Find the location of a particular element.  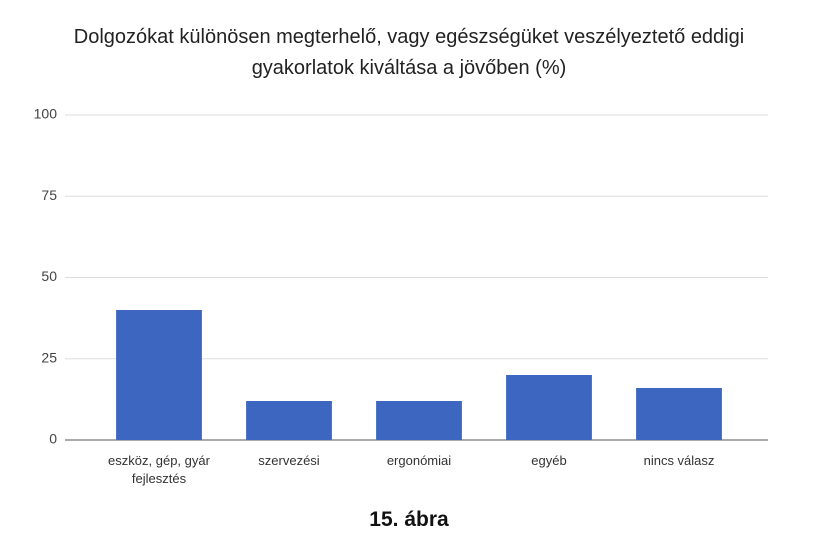

x-tick-label: eszköz, gép, gyár fejlesztés is located at coordinates (159, 469).